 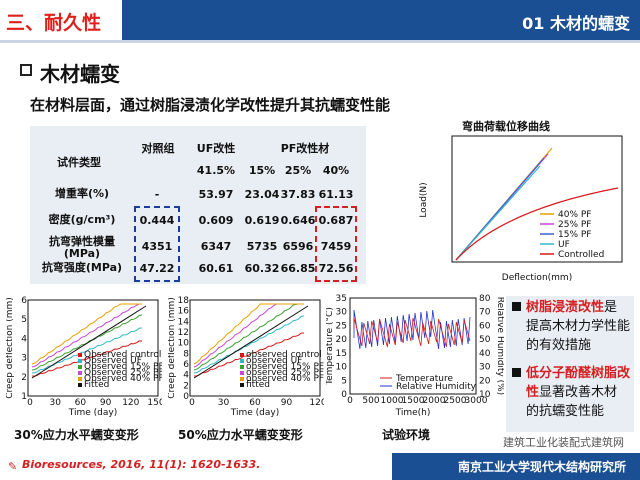 I want to click on creep2-y-label: Creep deflection (mm), so click(x=172, y=348).